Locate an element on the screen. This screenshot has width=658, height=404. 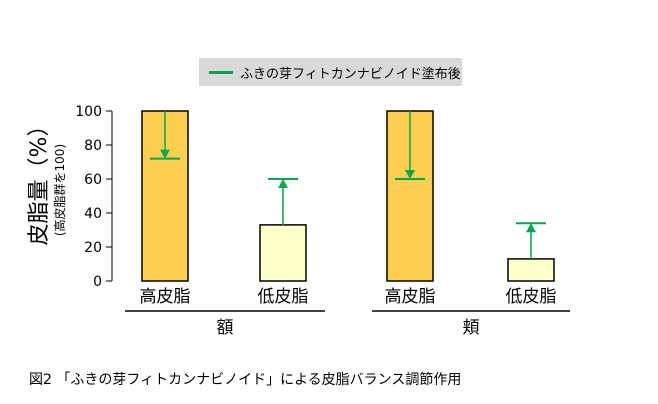
y-axis: 0 20 40 60 80 100 is located at coordinates (94, 197).